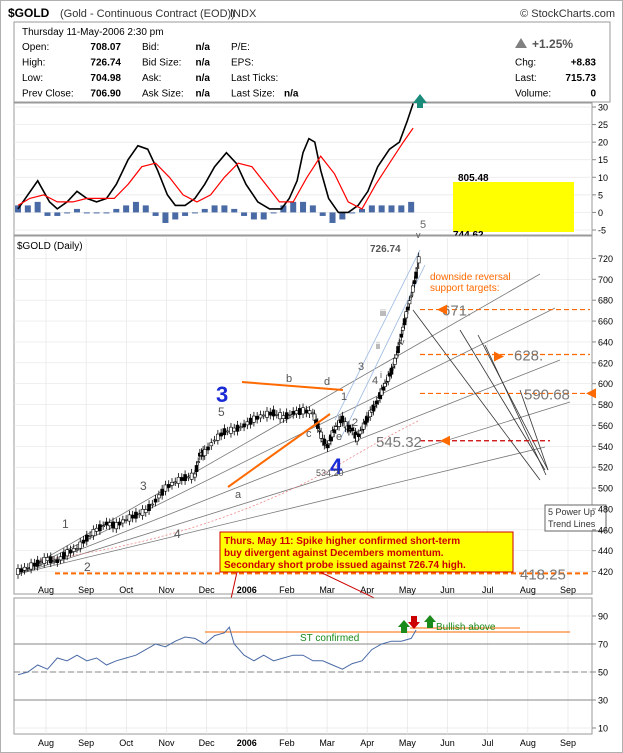 This screenshot has width=623, height=753. What do you see at coordinates (344, 397) in the screenshot?
I see `wave-label-1-minor: 1` at bounding box center [344, 397].